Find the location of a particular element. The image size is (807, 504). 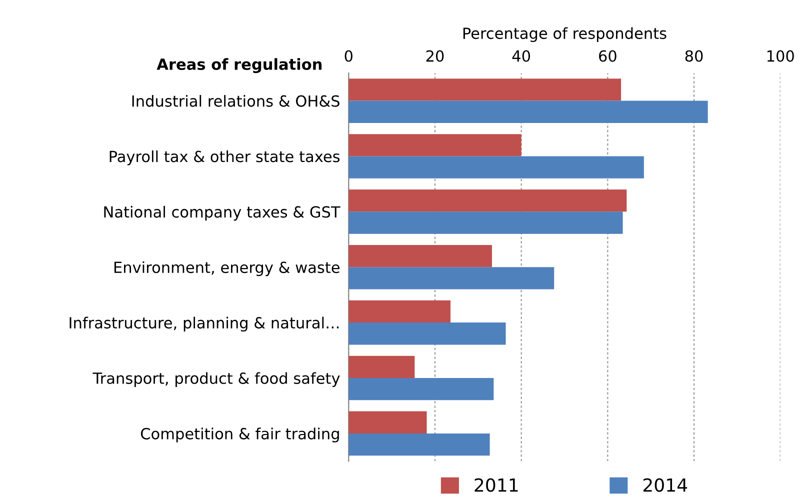

y-tick-label: Transport, product & food safety is located at coordinates (216, 379).